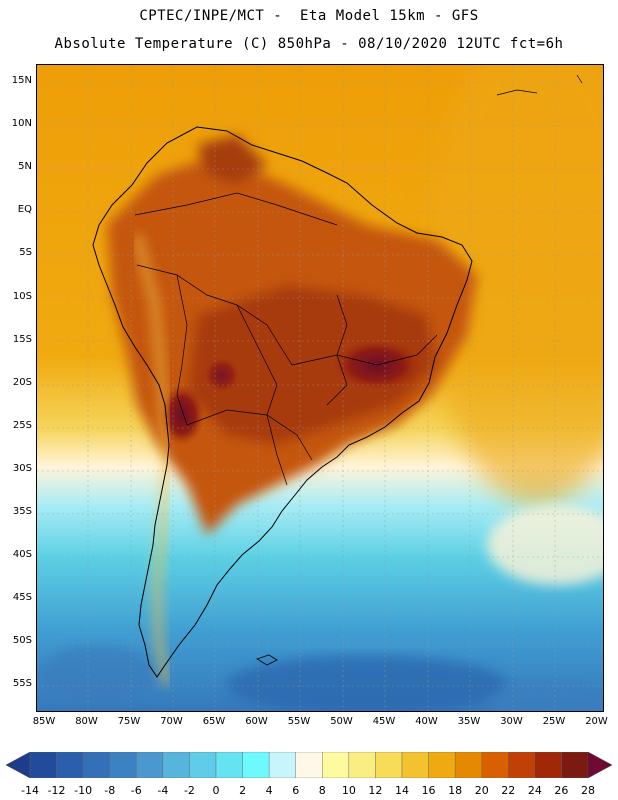 The height and width of the screenshot is (800, 618). What do you see at coordinates (428, 790) in the screenshot?
I see `colorbar-label: 16` at bounding box center [428, 790].